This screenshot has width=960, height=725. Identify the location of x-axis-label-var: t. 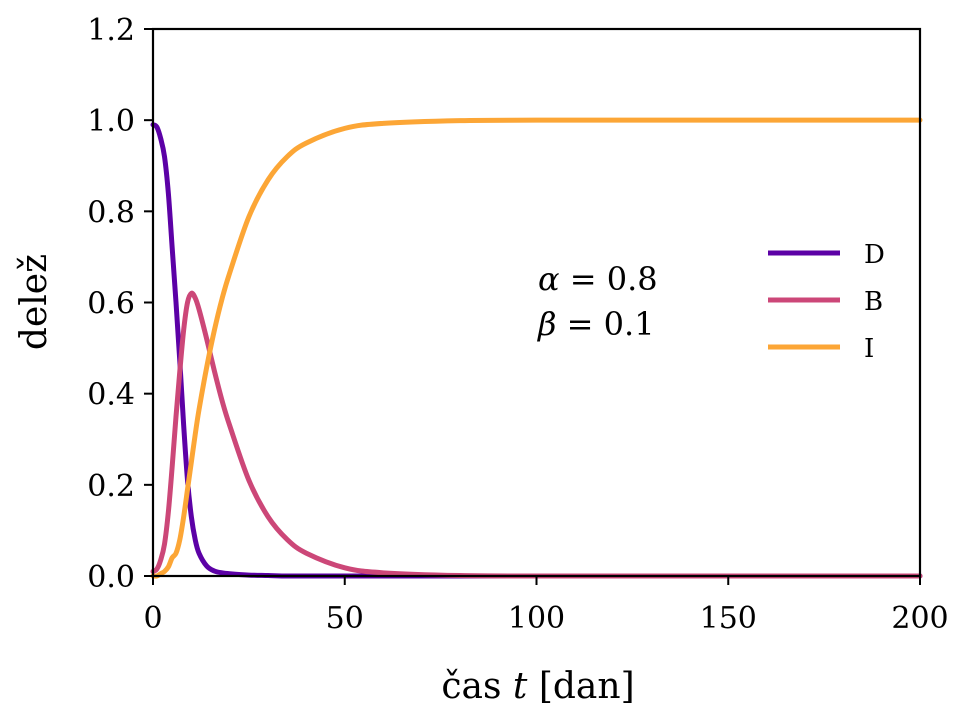
(520, 686).